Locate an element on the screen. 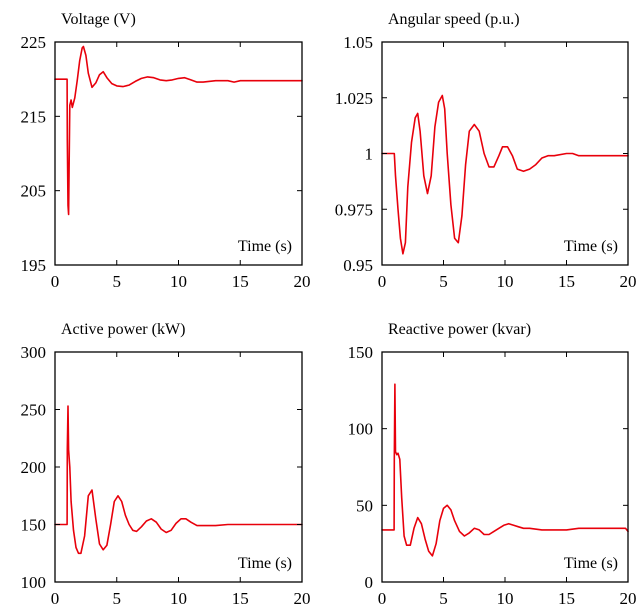 The width and height of the screenshot is (639, 615). active-power-x-tick-label: 10 is located at coordinates (178, 598).